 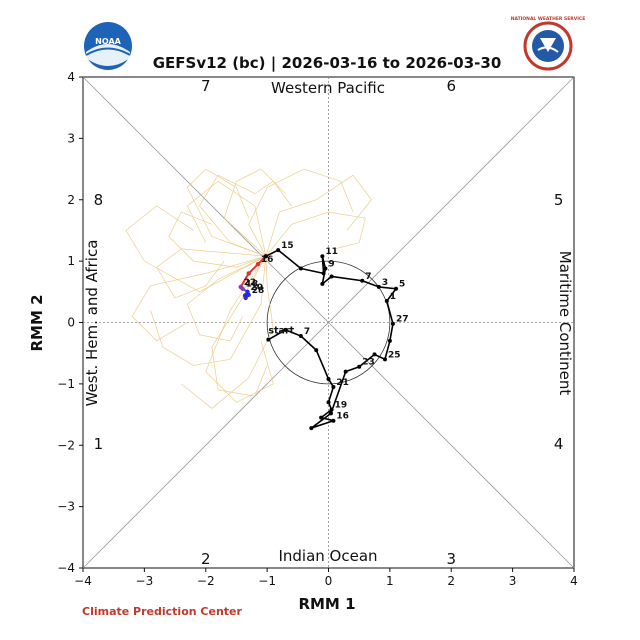 I want to click on phase-number: 6, so click(x=451, y=86).